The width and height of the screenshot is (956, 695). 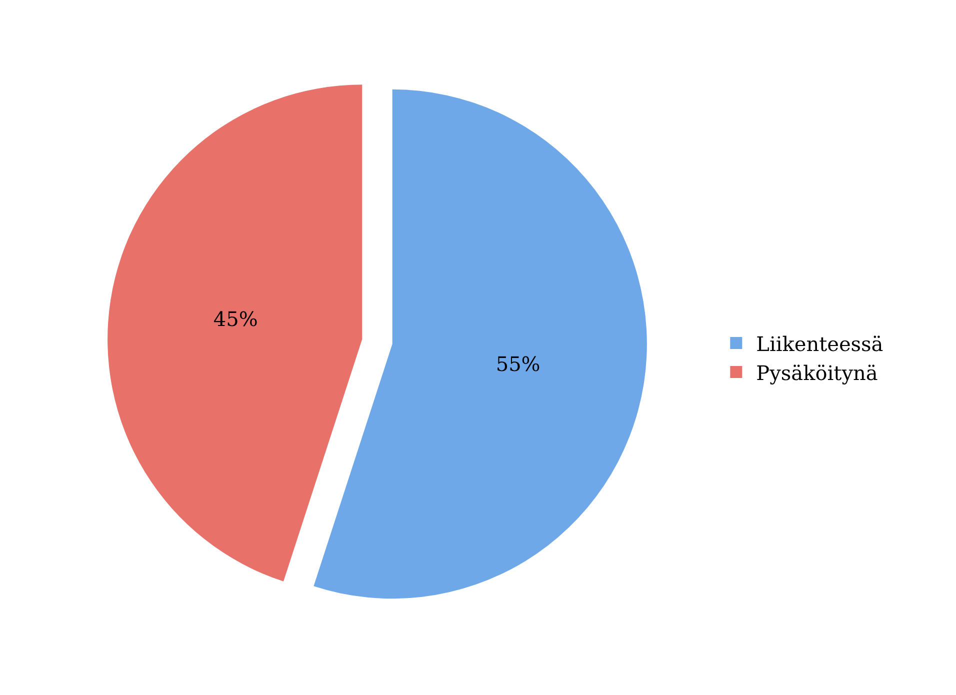 I want to click on legend-label: Liikenteessä, so click(x=820, y=344).